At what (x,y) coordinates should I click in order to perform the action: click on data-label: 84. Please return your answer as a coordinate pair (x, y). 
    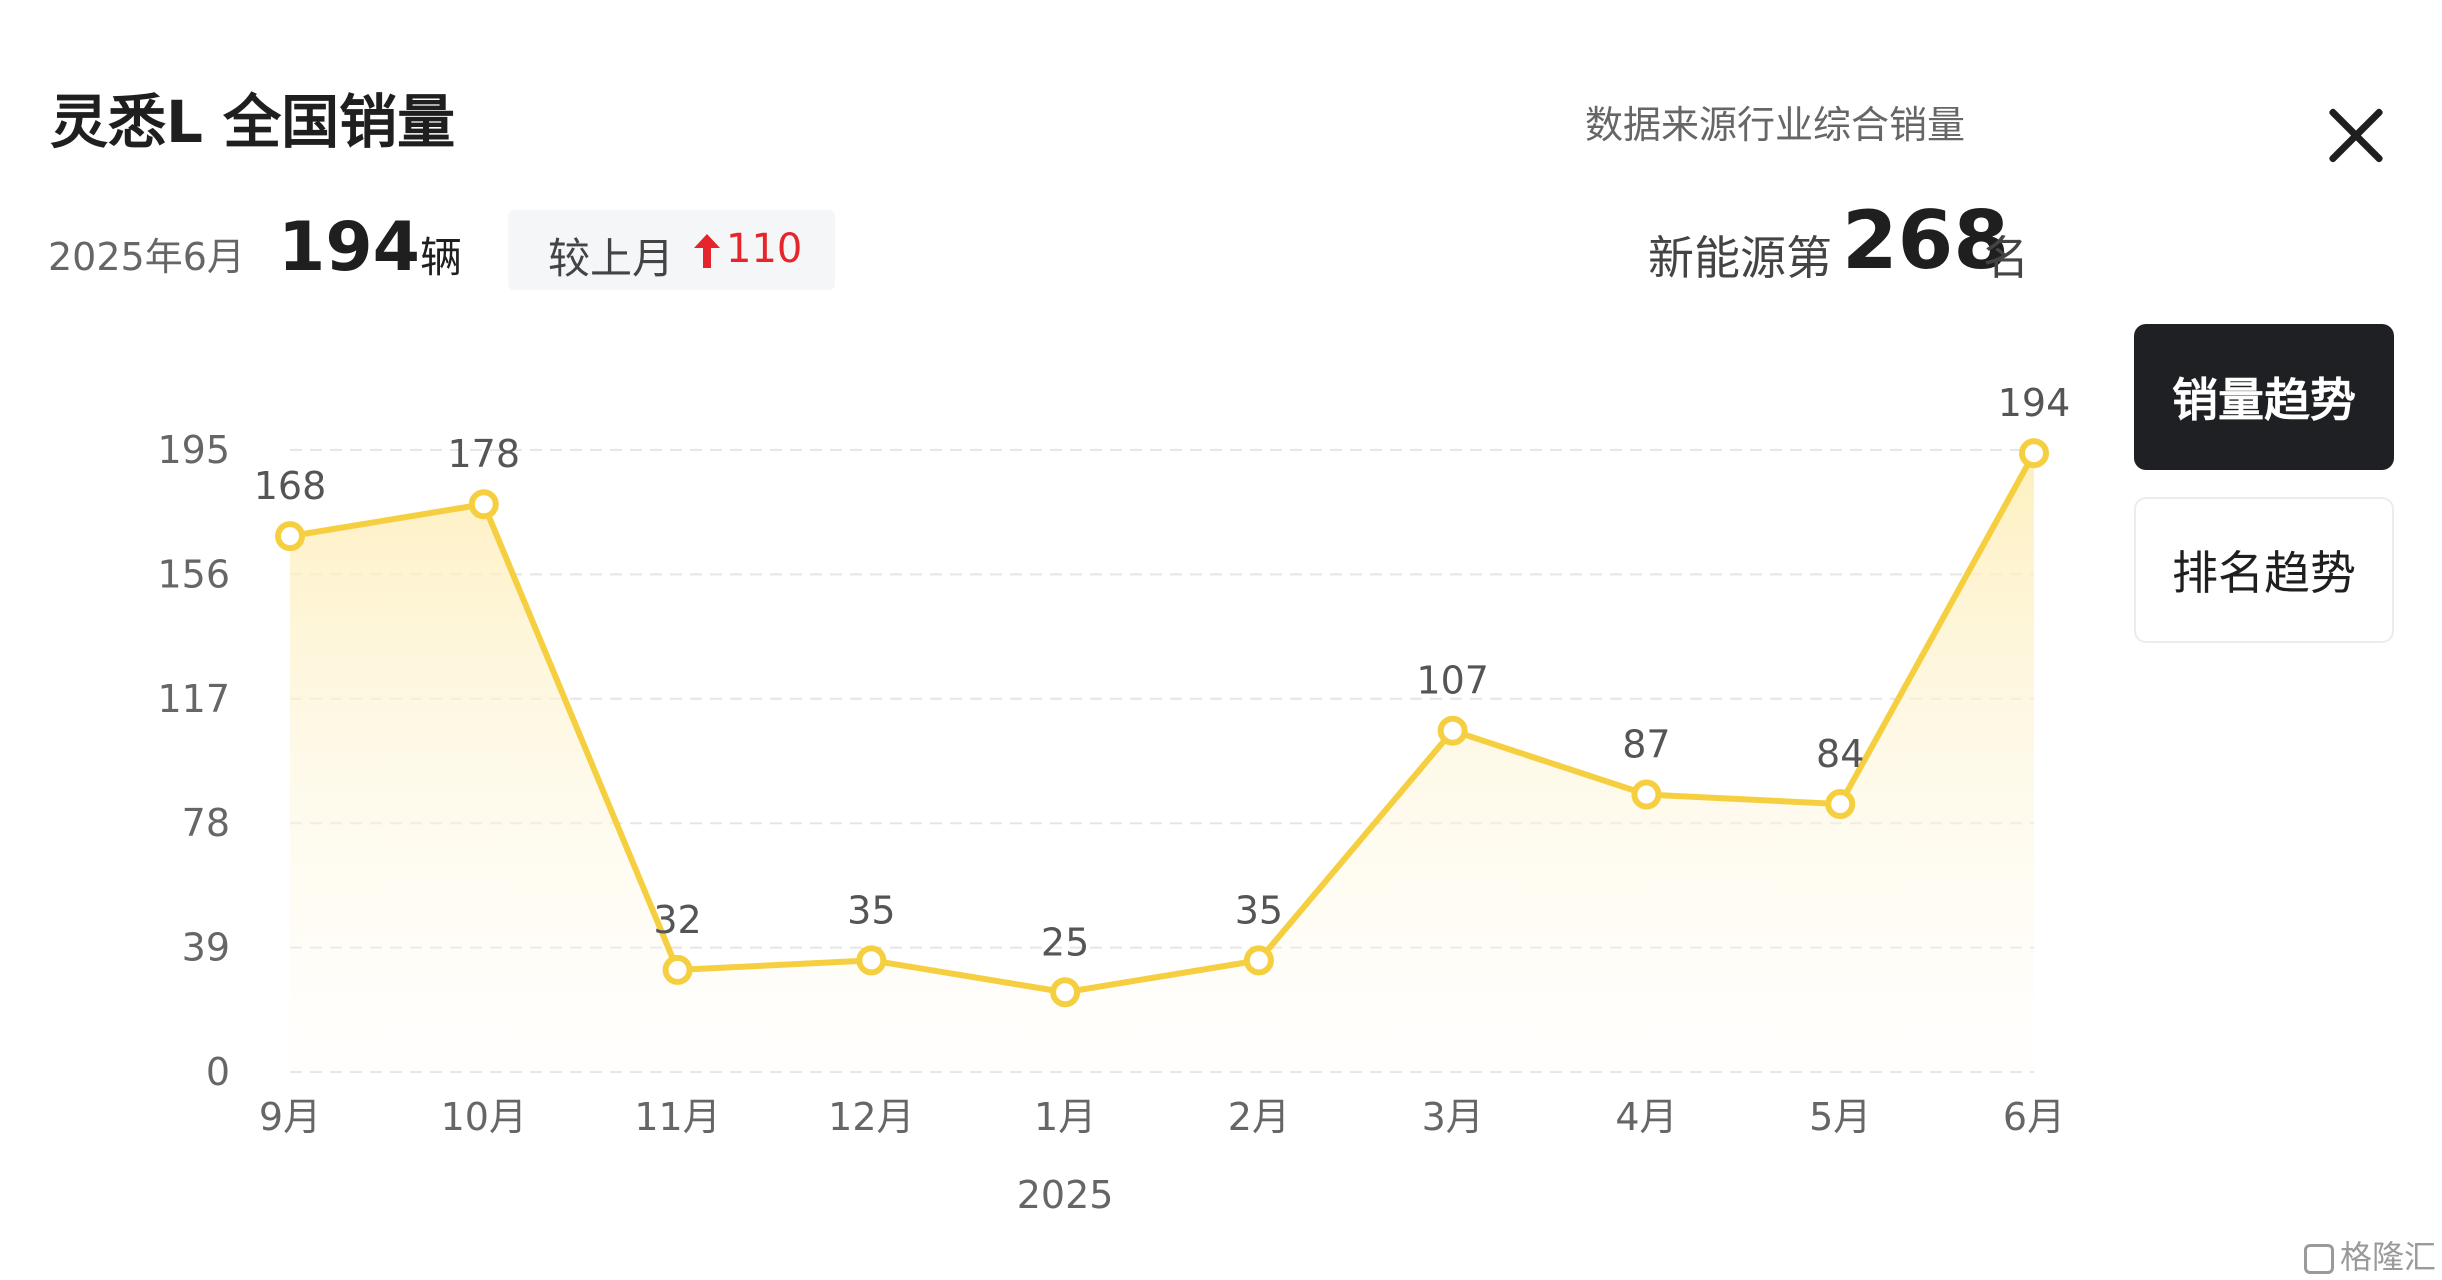
    Looking at the image, I should click on (1840, 754).